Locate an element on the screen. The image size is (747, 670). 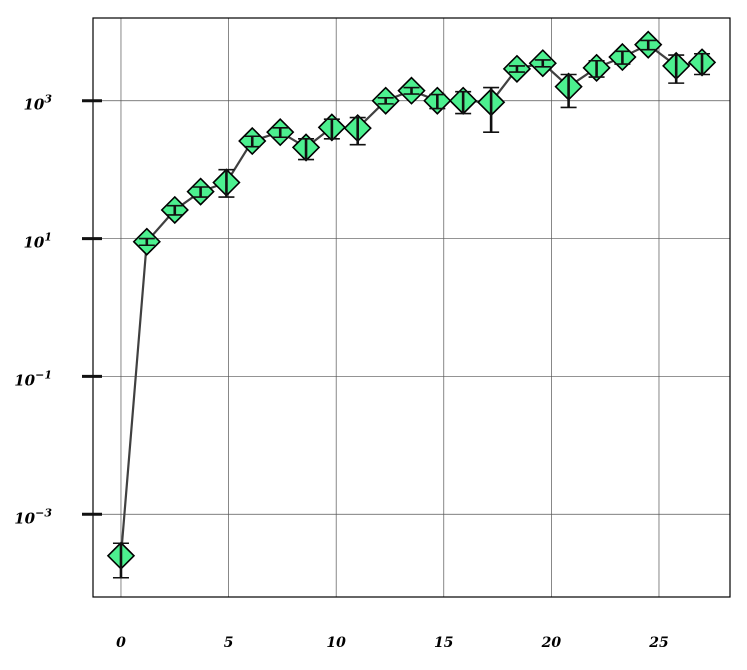
x-tick-label: 25 is located at coordinates (658, 643).